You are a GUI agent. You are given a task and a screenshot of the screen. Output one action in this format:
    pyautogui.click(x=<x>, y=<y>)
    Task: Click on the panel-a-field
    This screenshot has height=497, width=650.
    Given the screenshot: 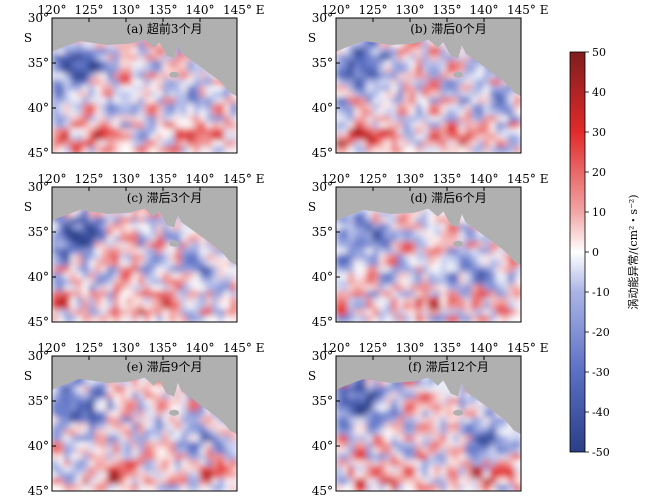 What is the action you would take?
    pyautogui.click(x=144, y=85)
    